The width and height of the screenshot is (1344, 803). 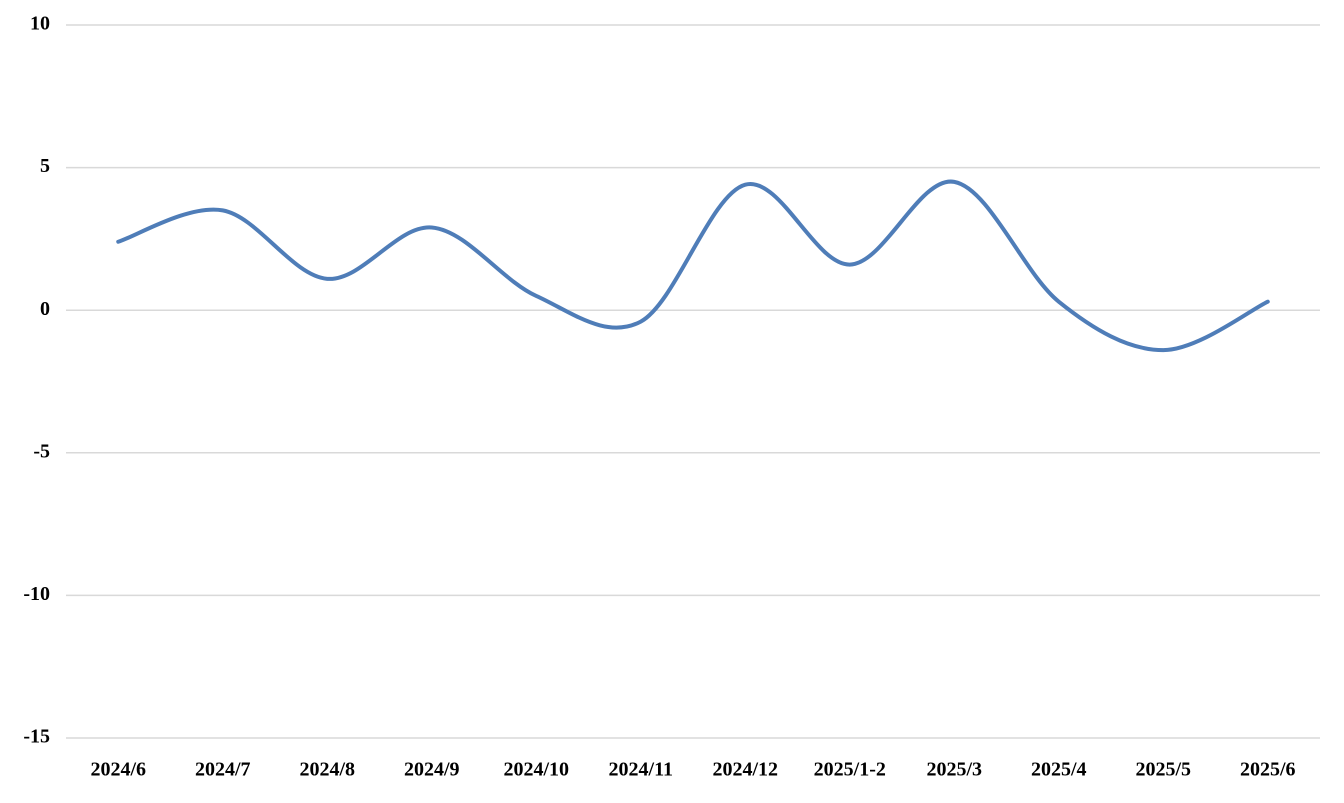 I want to click on x-tick-label: 2024/10, so click(x=536, y=770).